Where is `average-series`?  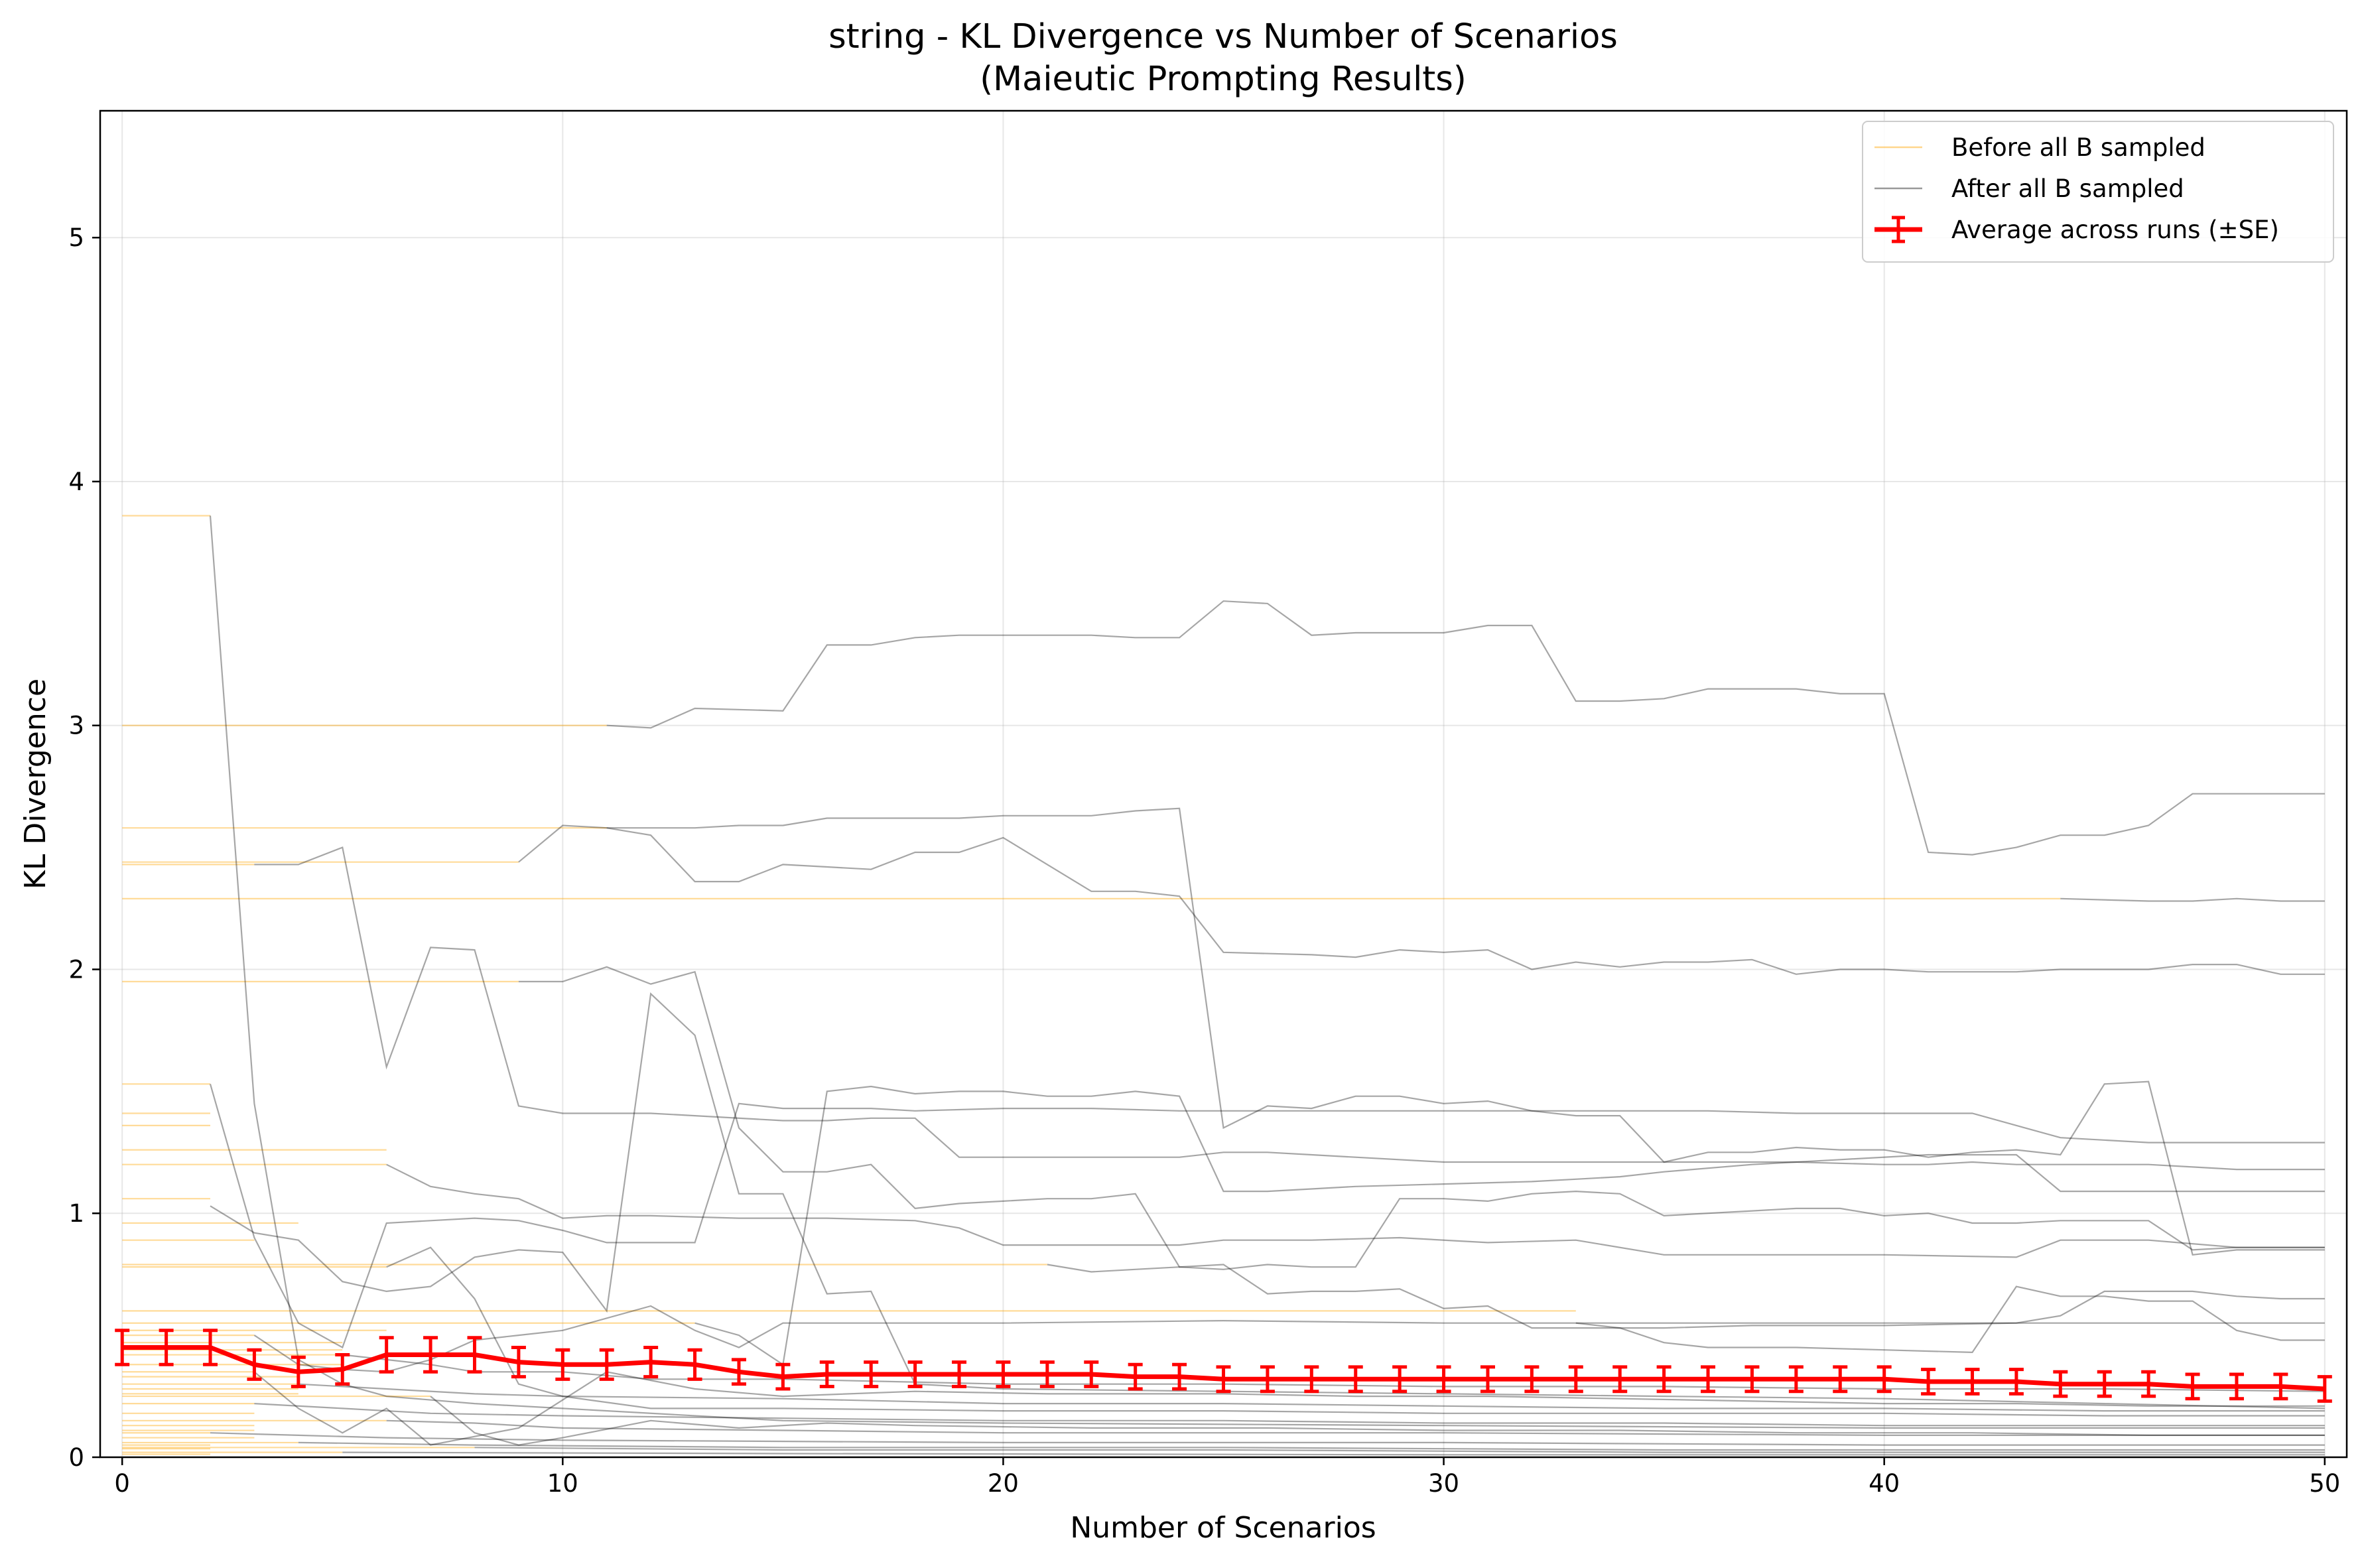 average-series is located at coordinates (1223, 1366).